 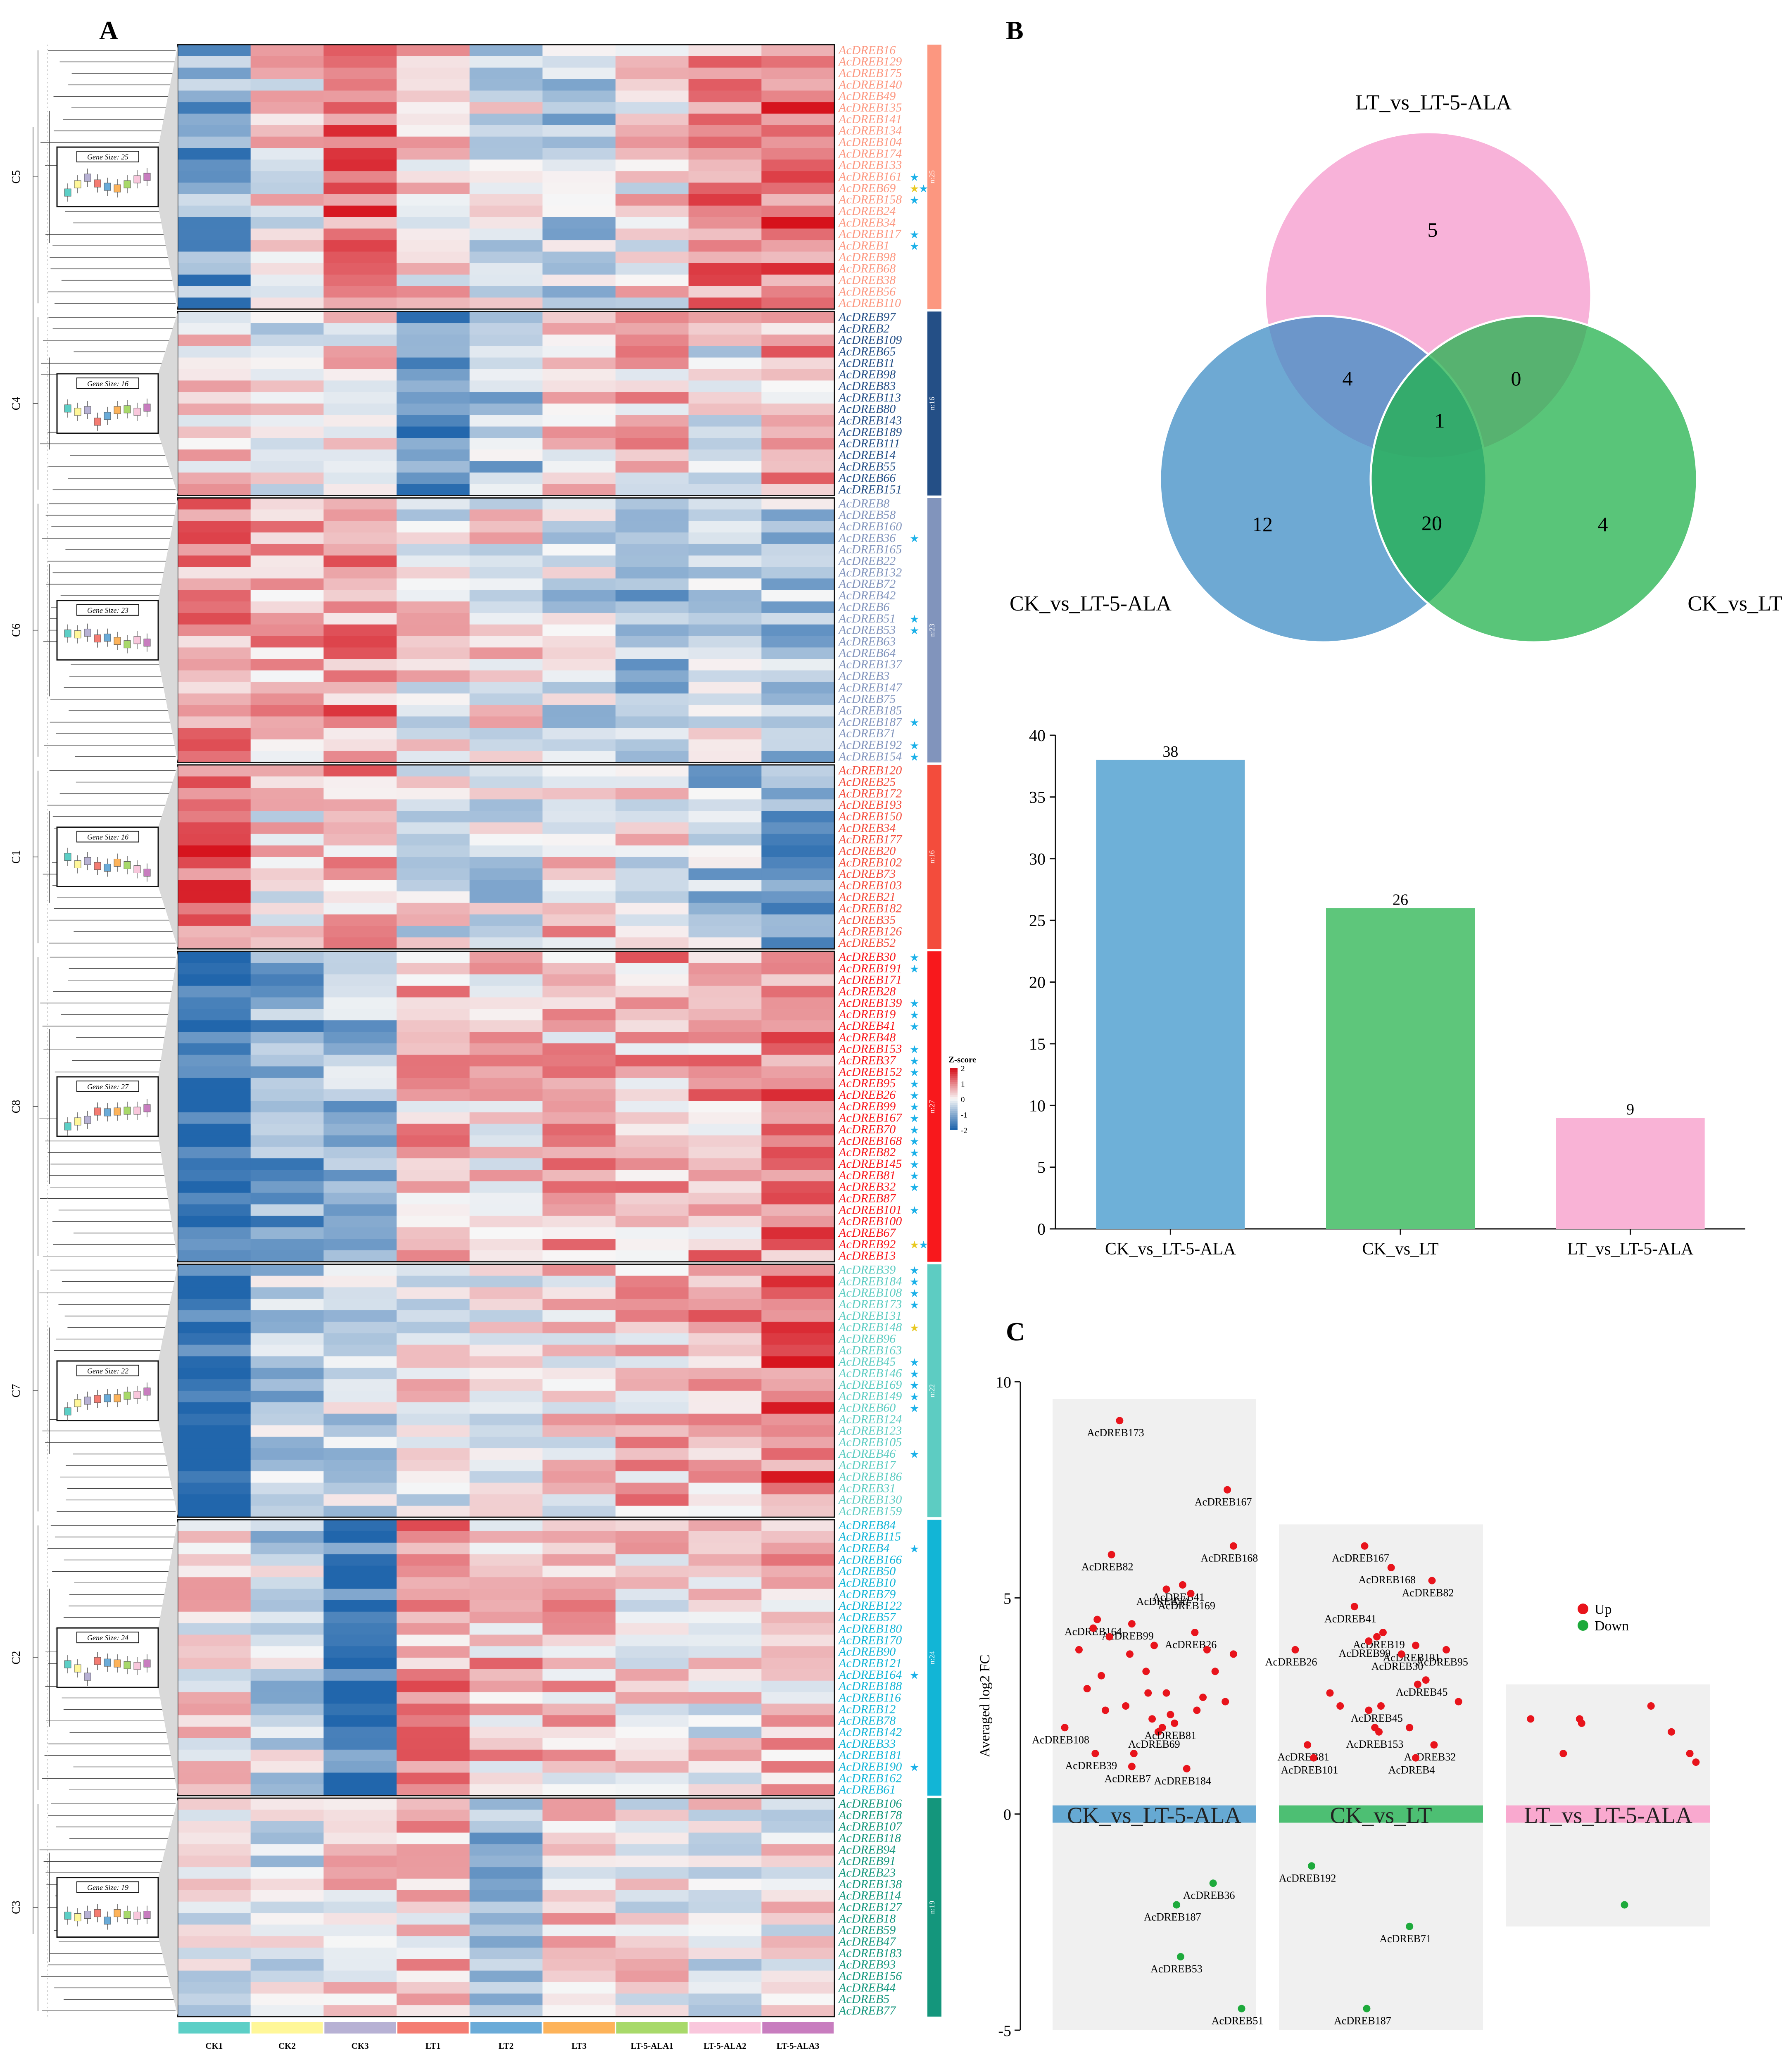 I want to click on gene-label: AcDREB3, so click(x=863, y=676).